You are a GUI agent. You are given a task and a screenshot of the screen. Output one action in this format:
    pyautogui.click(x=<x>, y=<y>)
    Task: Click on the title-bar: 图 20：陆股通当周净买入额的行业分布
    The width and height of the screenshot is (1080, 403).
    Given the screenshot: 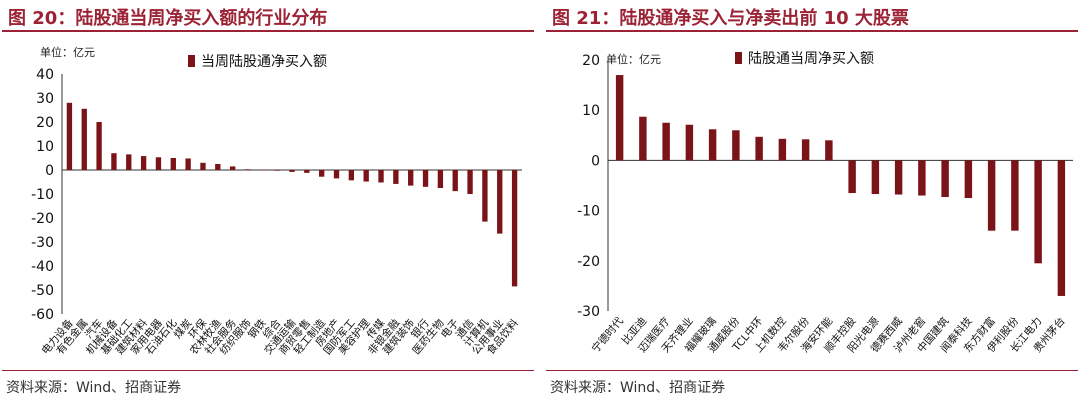 What is the action you would take?
    pyautogui.click(x=268, y=16)
    